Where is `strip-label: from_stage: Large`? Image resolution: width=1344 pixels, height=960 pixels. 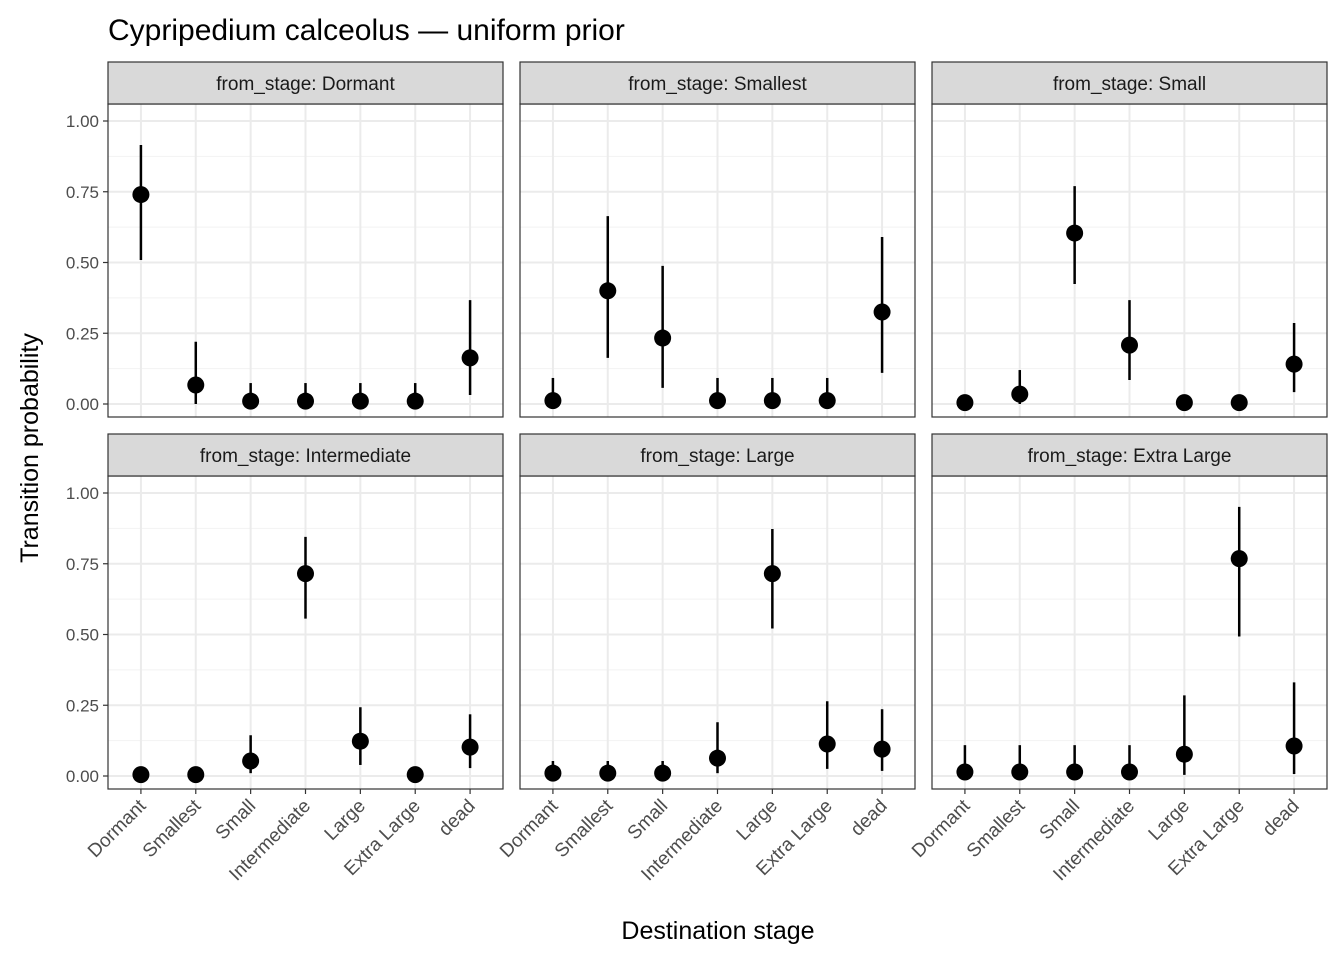 strip-label: from_stage: Large is located at coordinates (717, 456).